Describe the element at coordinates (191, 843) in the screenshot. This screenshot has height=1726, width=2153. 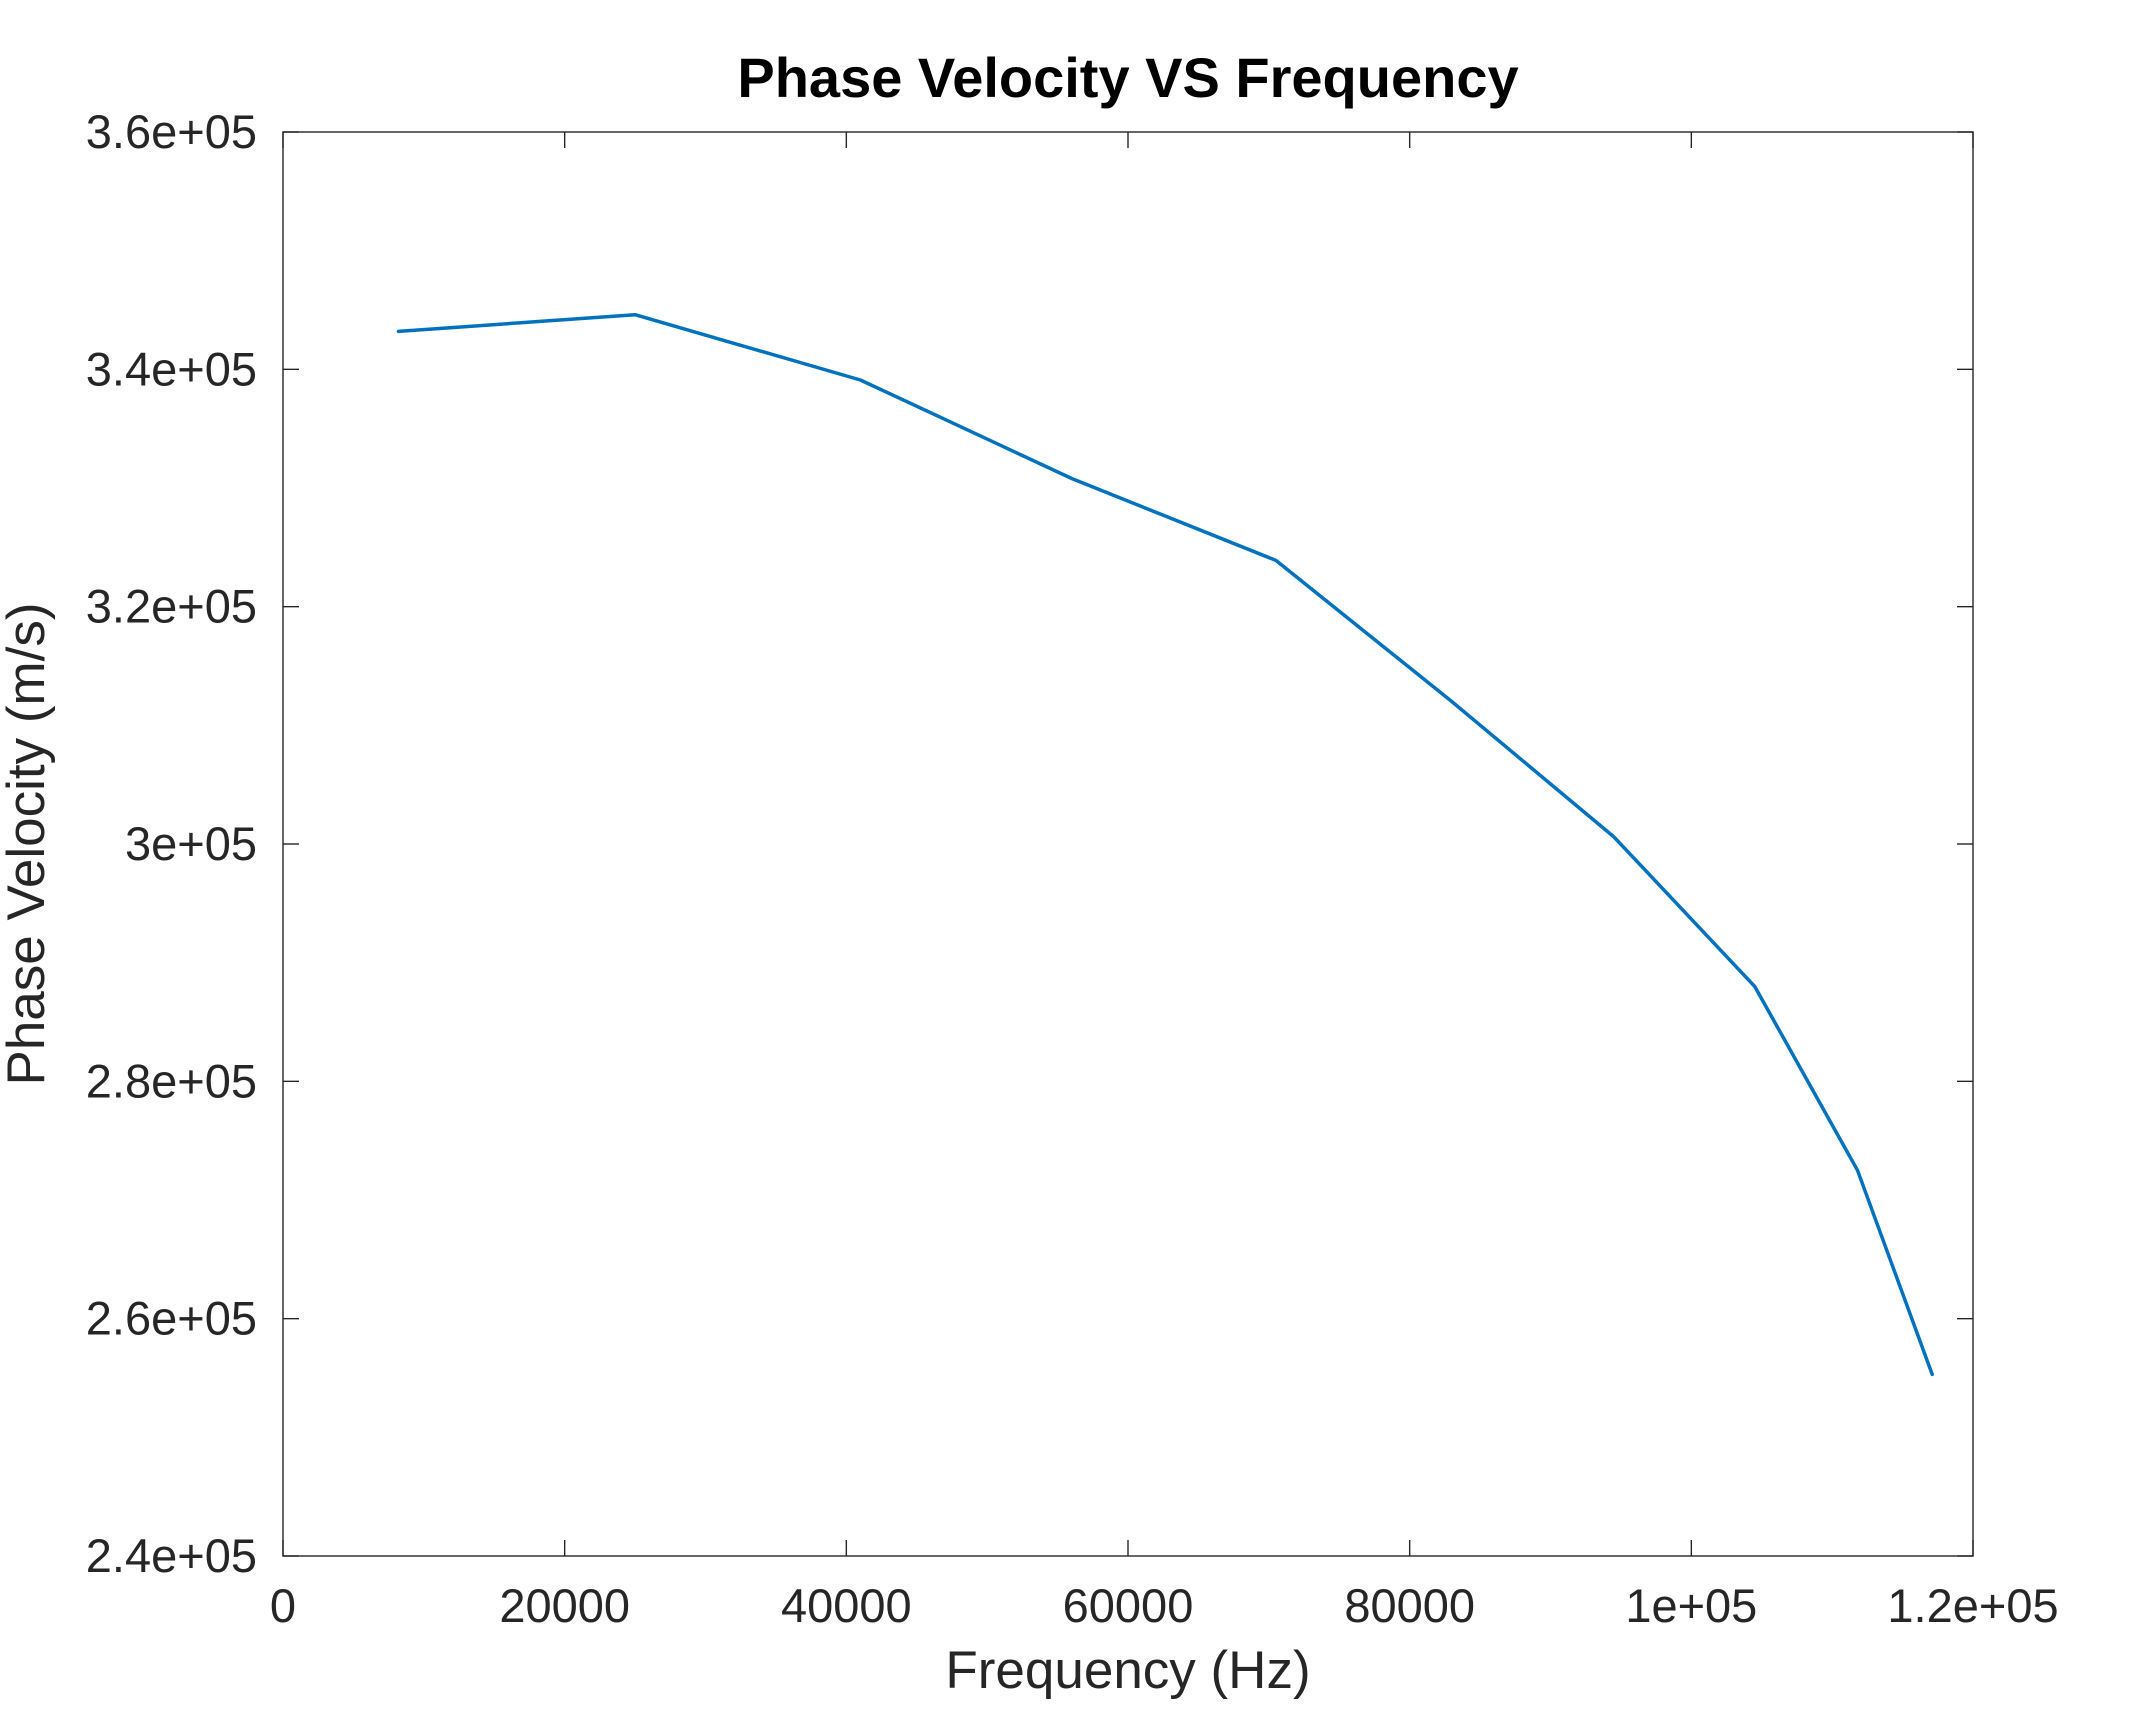
I see `y-tick-label: 3e+05` at that location.